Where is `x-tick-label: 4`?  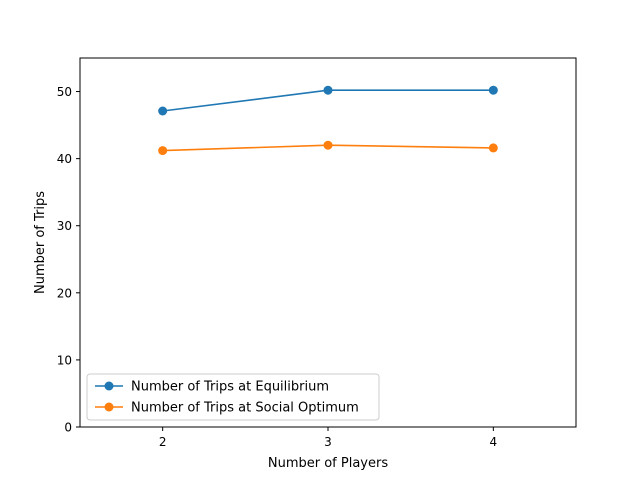 x-tick-label: 4 is located at coordinates (494, 442).